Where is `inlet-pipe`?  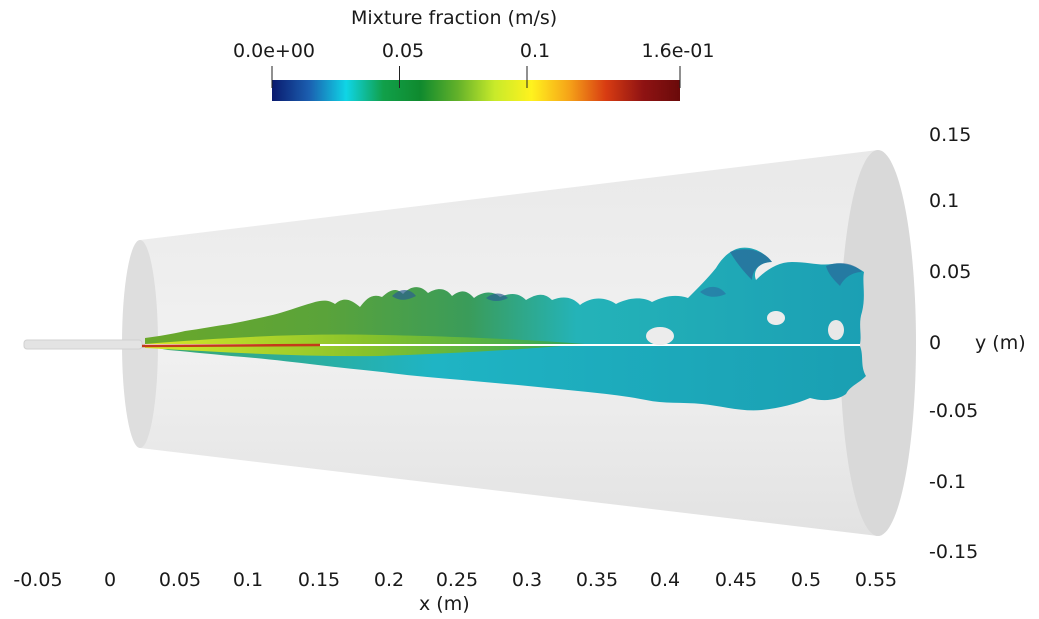
inlet-pipe is located at coordinates (83, 344).